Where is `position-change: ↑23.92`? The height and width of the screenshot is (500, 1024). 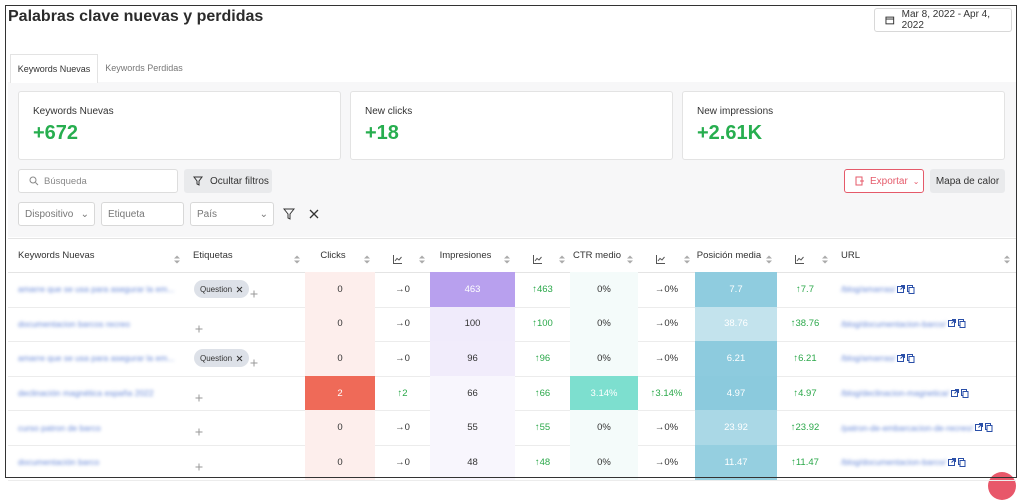
position-change: ↑23.92 is located at coordinates (805, 428).